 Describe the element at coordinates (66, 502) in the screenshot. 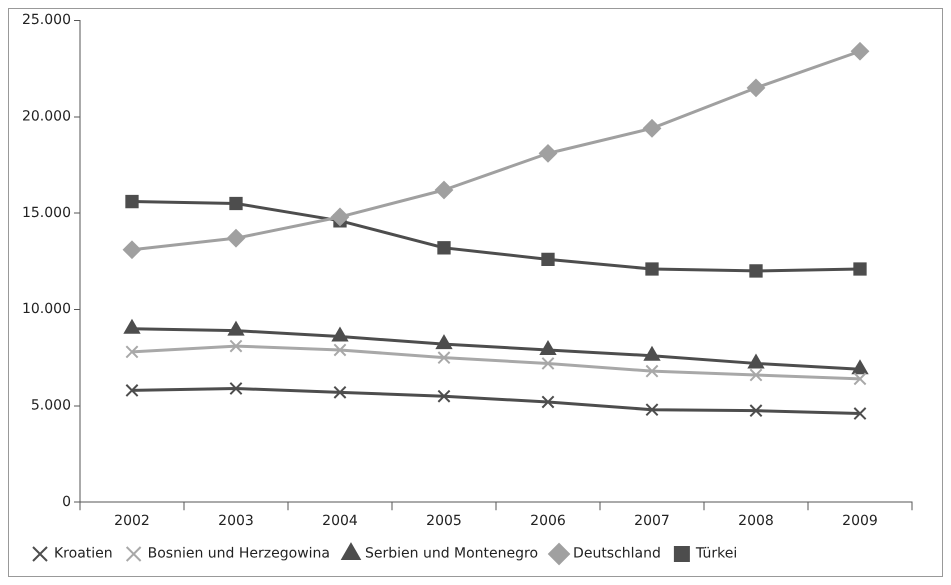

I see `y-tick-label: 0` at that location.